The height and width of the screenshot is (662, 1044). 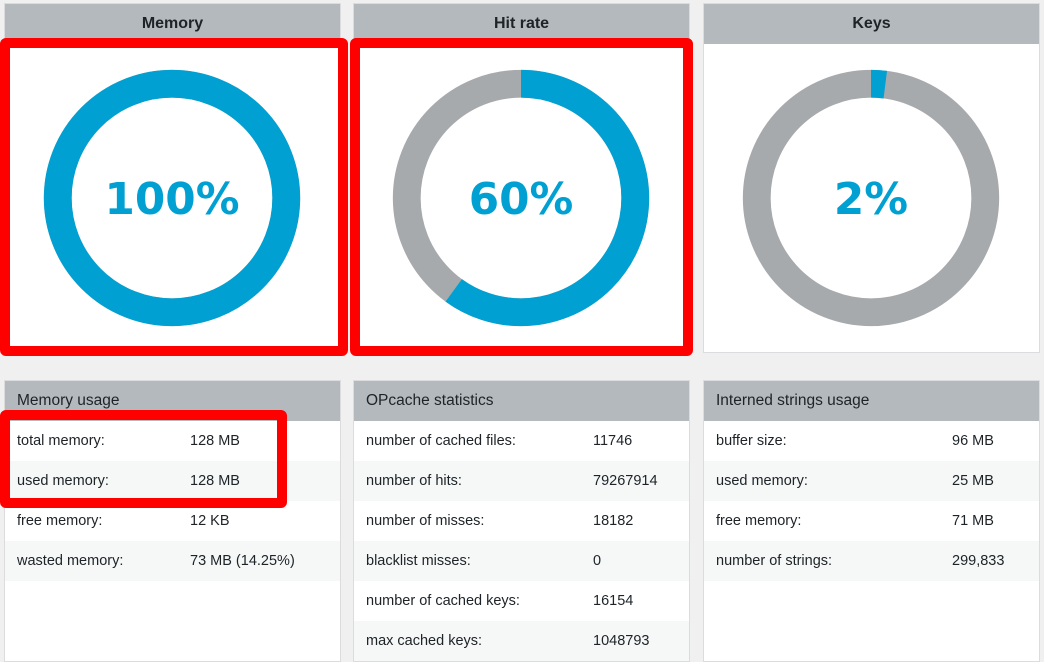 What do you see at coordinates (414, 481) in the screenshot?
I see `row-label: number of hits:` at bounding box center [414, 481].